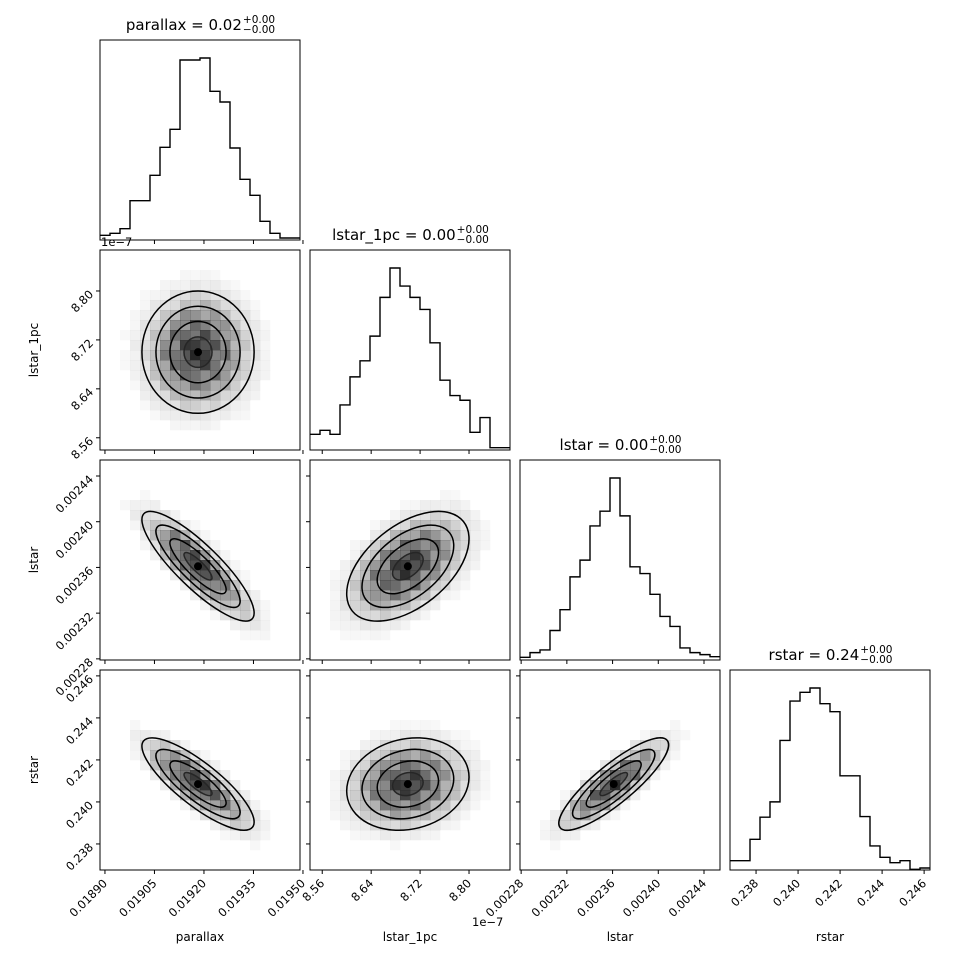 The height and width of the screenshot is (970, 970). What do you see at coordinates (620, 568) in the screenshot?
I see `histogram-step-line` at bounding box center [620, 568].